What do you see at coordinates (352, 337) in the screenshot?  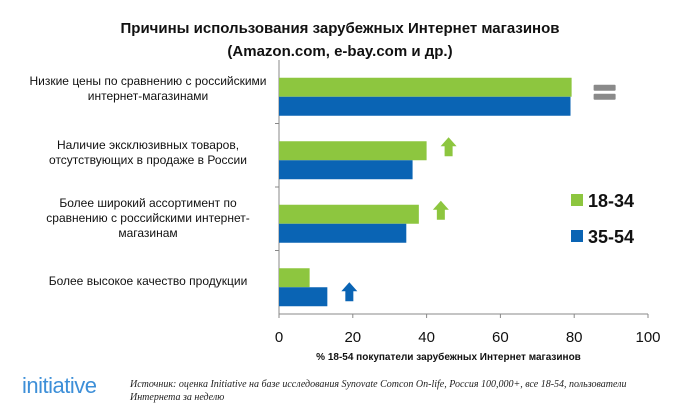 I see `x-tick-label: 20` at bounding box center [352, 337].